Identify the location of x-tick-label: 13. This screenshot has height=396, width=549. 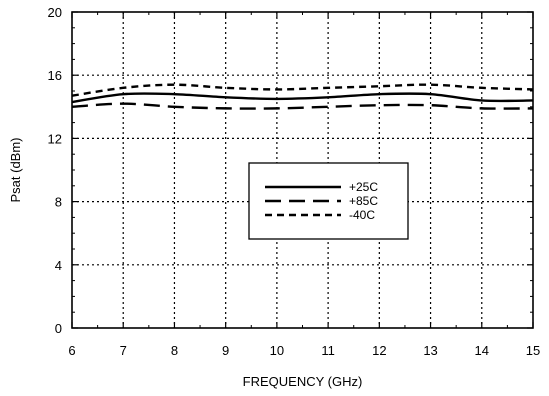
(430, 350).